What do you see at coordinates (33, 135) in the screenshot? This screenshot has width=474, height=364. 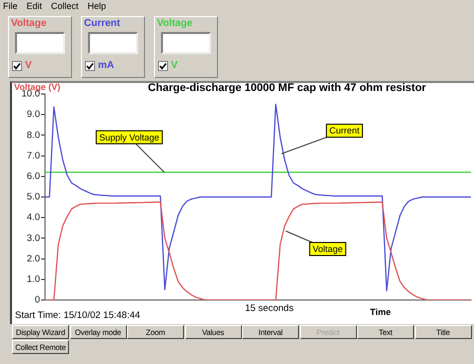 I see `y-tick-label: 8.0` at bounding box center [33, 135].